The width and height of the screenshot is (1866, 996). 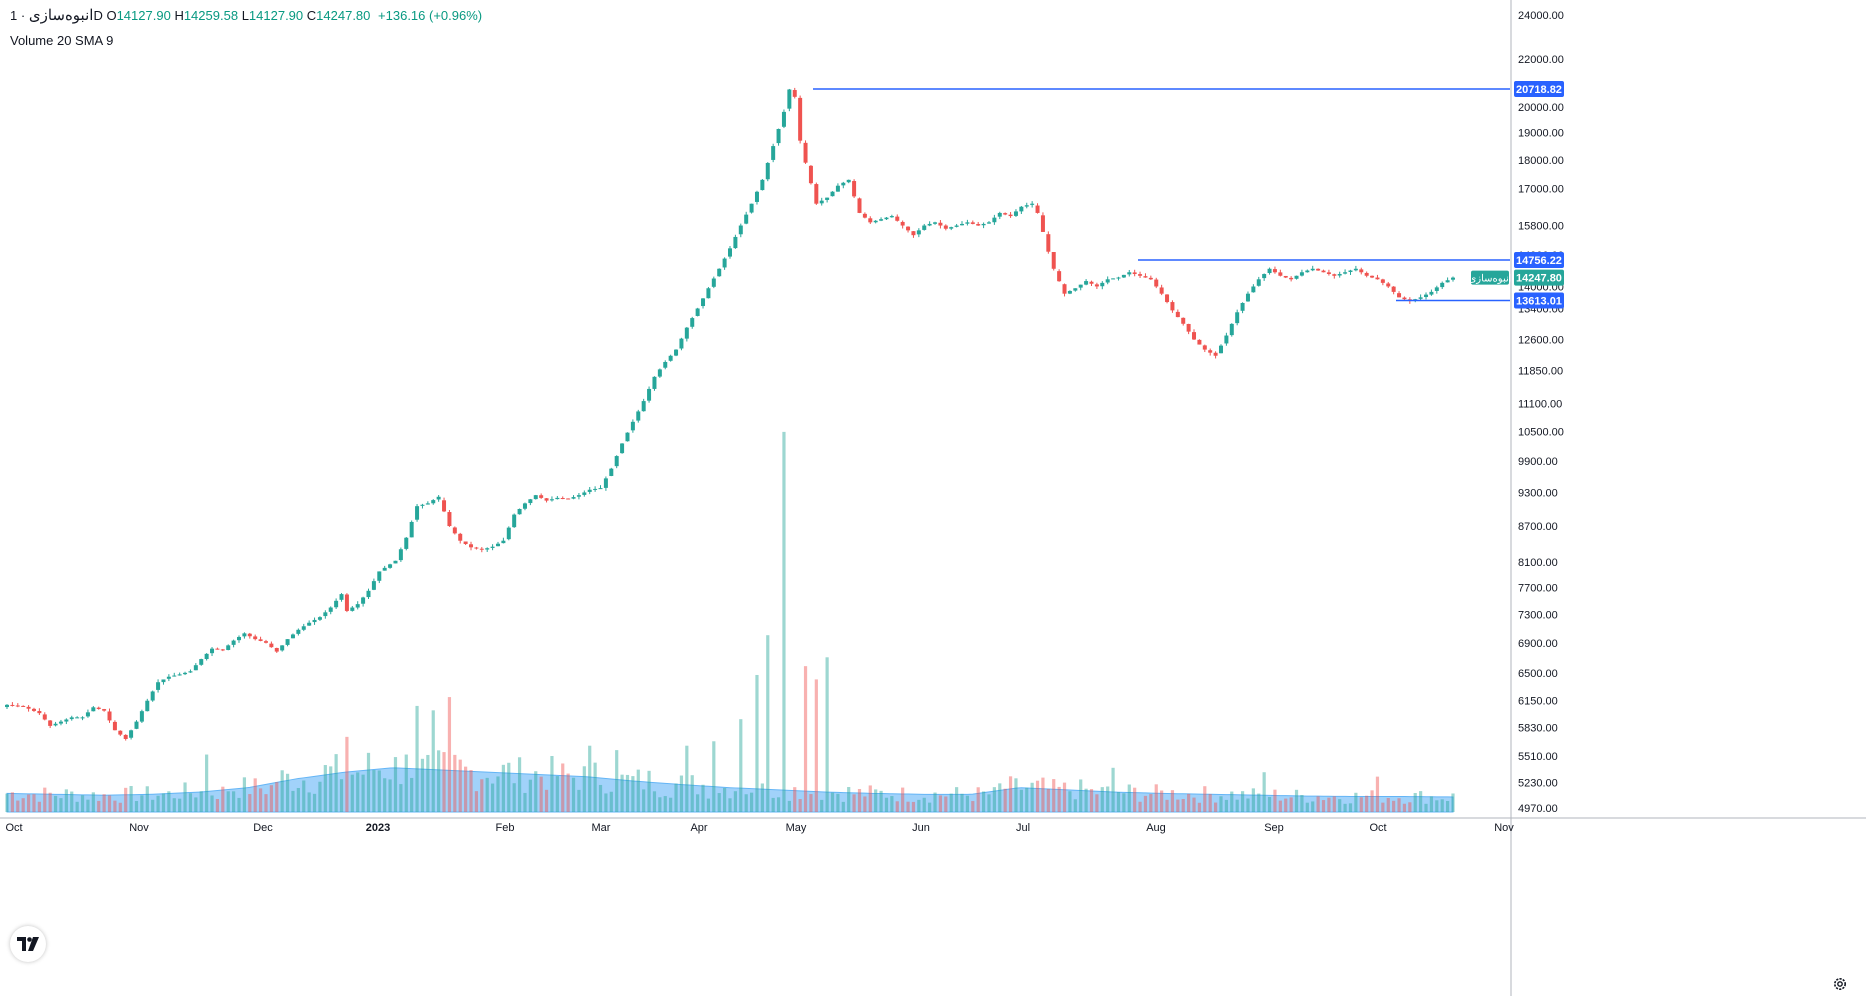 What do you see at coordinates (1538, 674) in the screenshot?
I see `y-tick-label: 6500.00` at bounding box center [1538, 674].